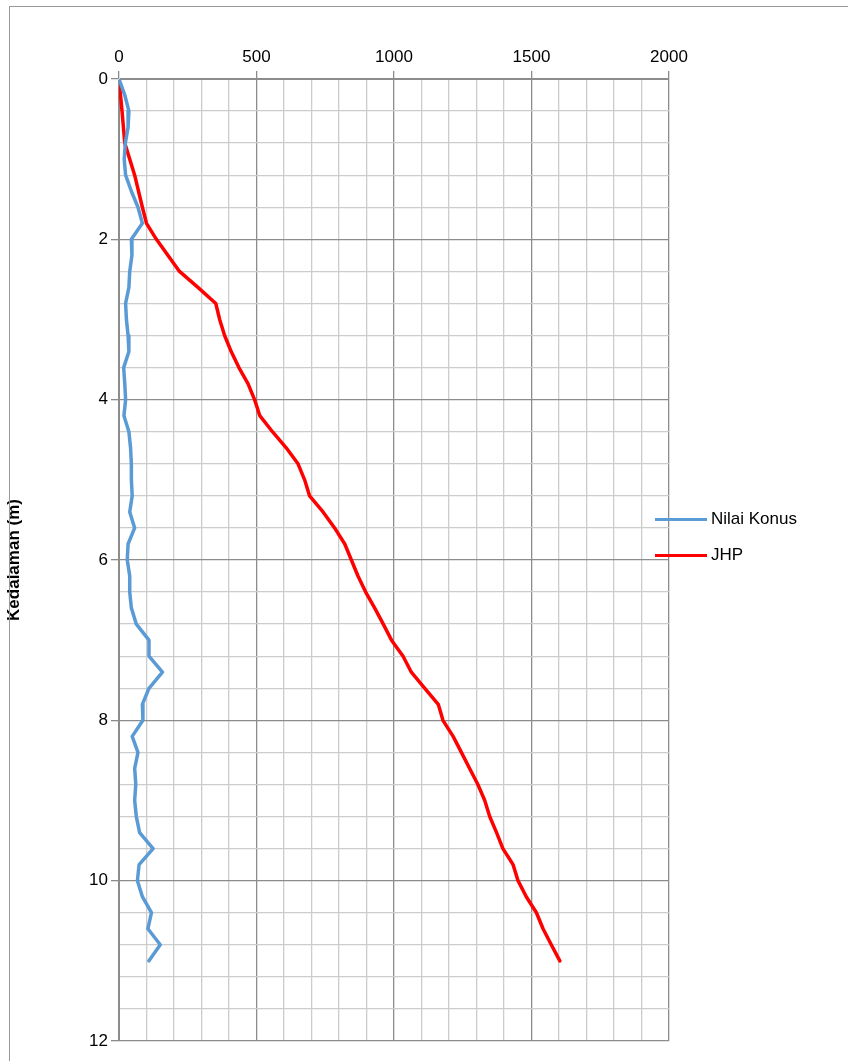 The image size is (848, 1061). Describe the element at coordinates (103, 78) in the screenshot. I see `y-tick-label: 0` at that location.